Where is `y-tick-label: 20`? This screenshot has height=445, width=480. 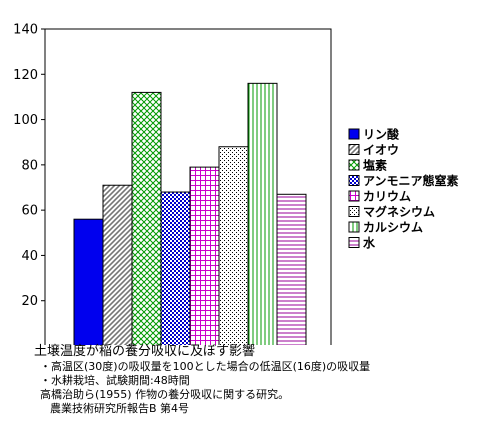
y-tick-label: 20 is located at coordinates (29, 301).